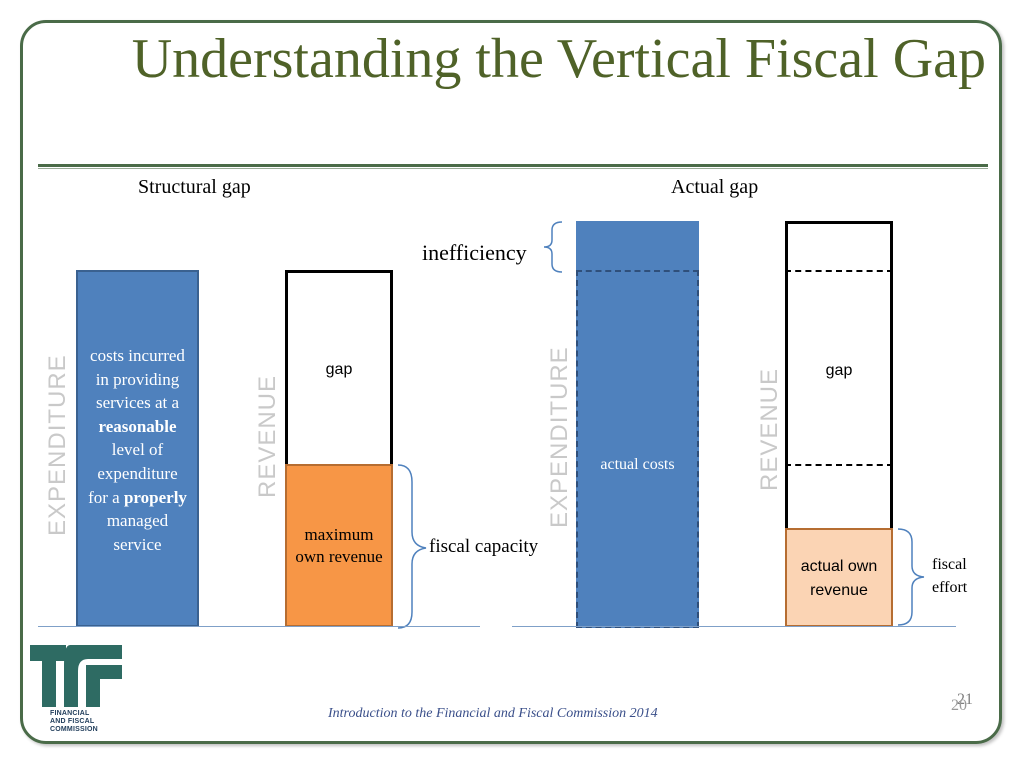 This screenshot has width=1024, height=768. I want to click on page-number-overlap: 20, so click(959, 705).